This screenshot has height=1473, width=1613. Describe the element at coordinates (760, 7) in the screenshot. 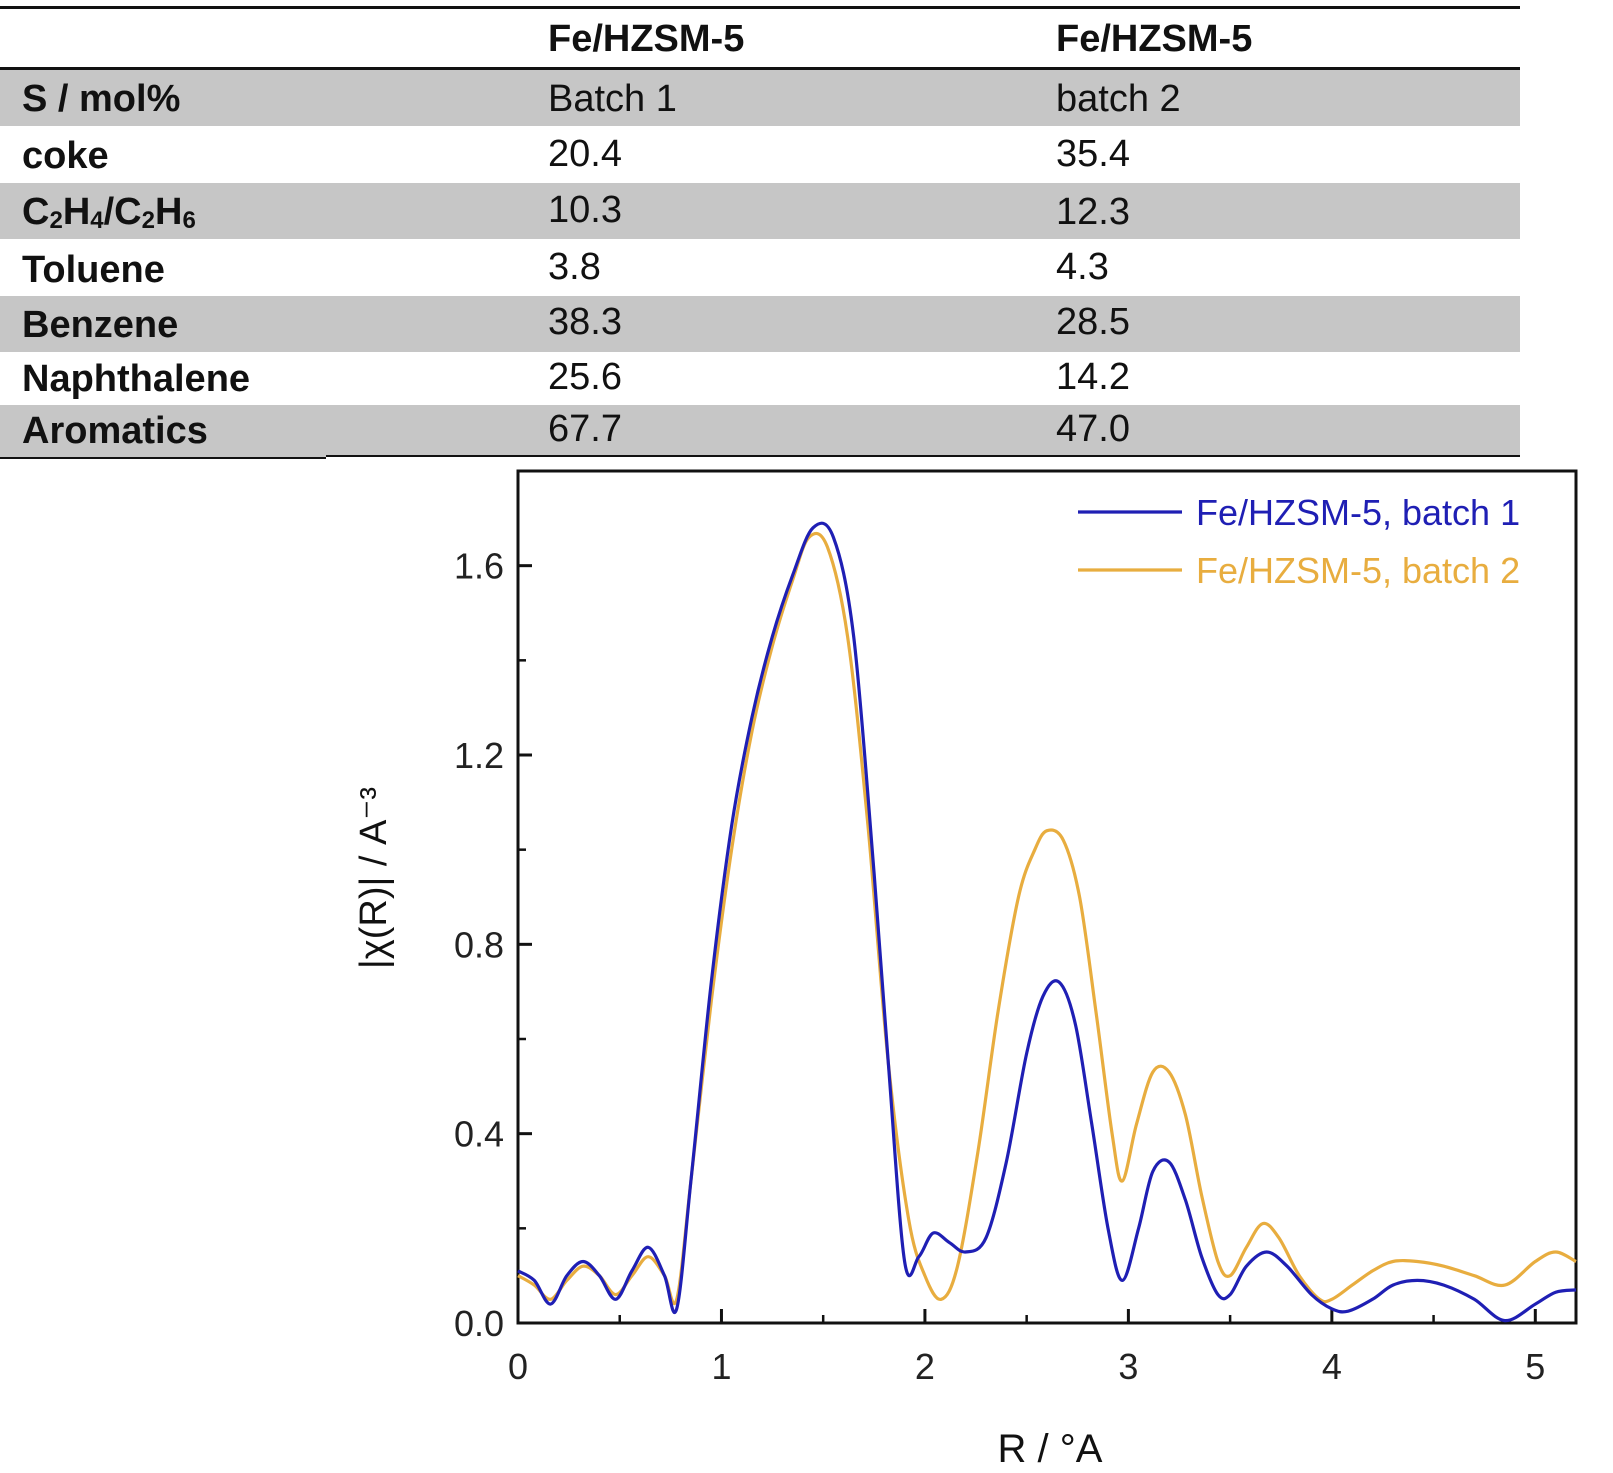

I see `table-top-rule` at that location.